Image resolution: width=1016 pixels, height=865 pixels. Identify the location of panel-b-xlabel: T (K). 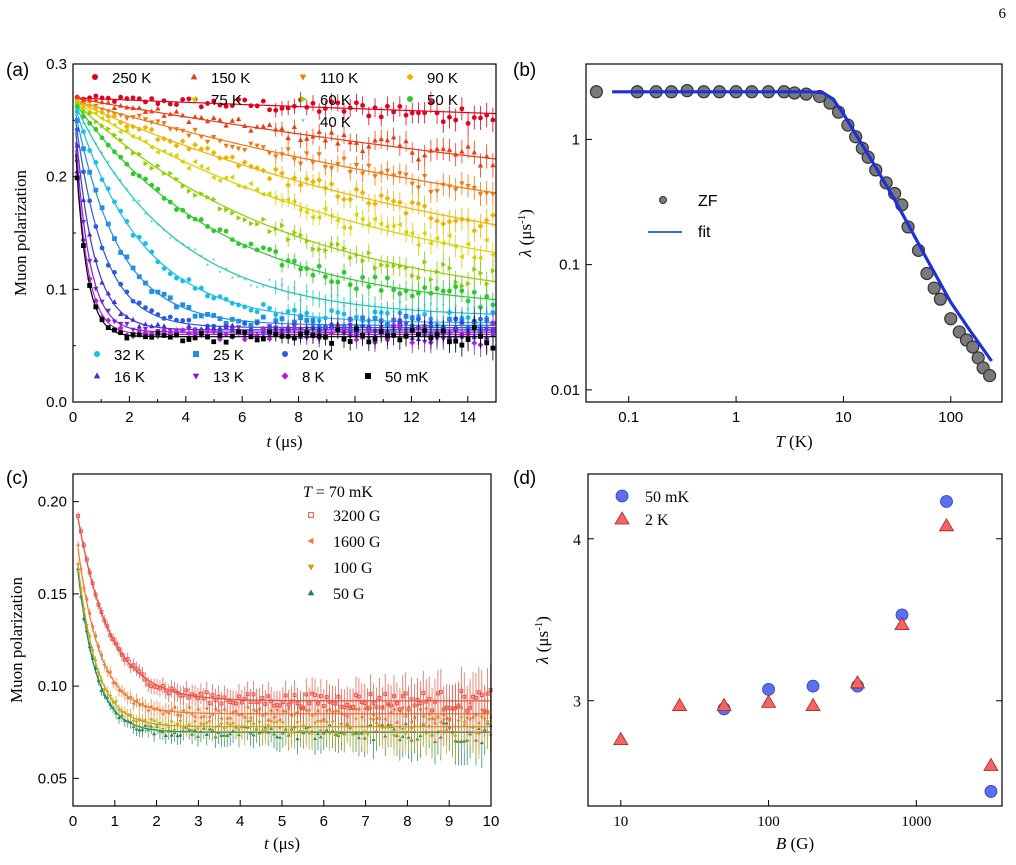
(793, 441).